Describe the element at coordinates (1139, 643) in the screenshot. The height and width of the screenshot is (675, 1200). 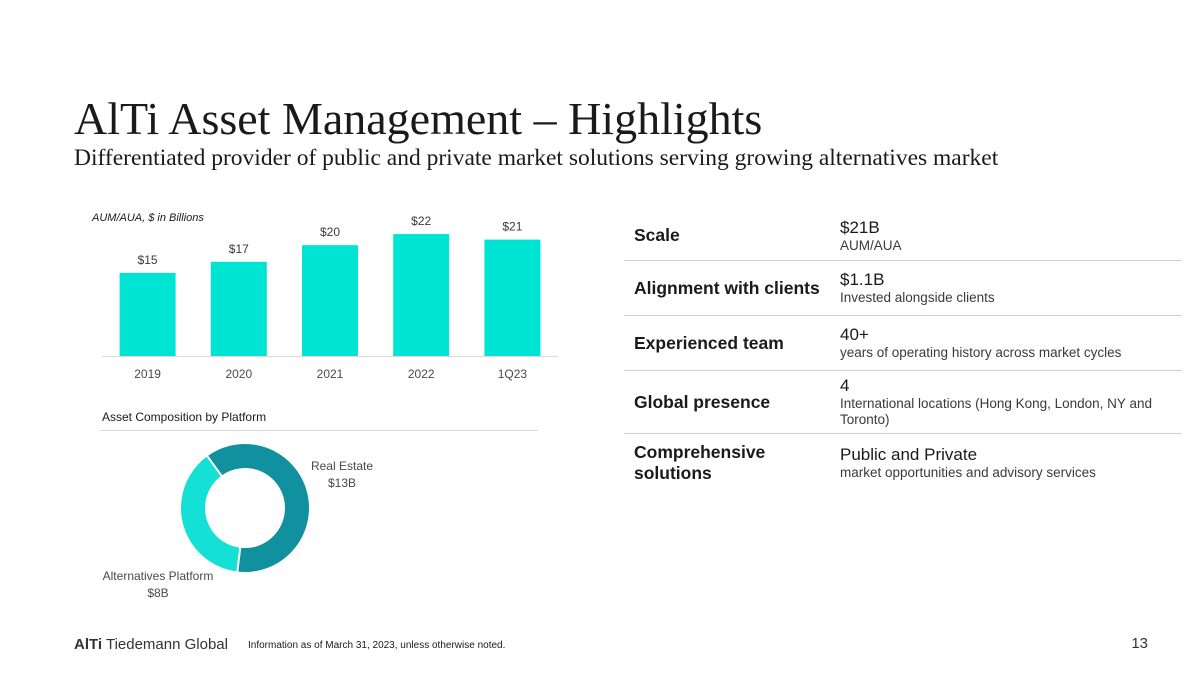
I see `page-number: 13` at that location.